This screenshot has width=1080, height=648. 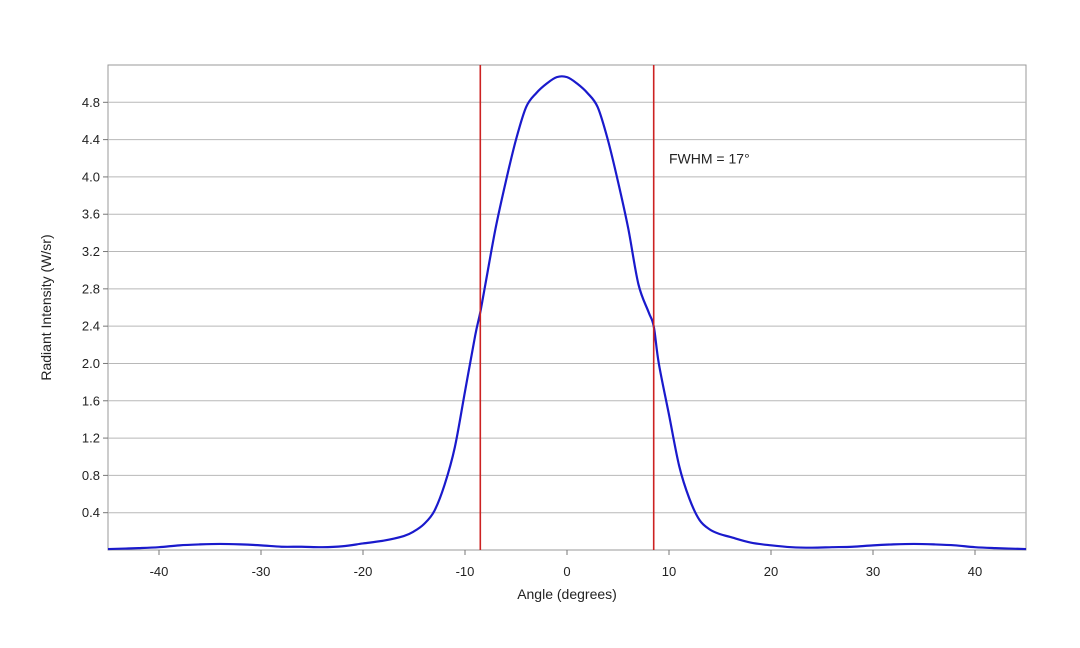 I want to click on y-tick-label: 3.2, so click(x=91, y=251).